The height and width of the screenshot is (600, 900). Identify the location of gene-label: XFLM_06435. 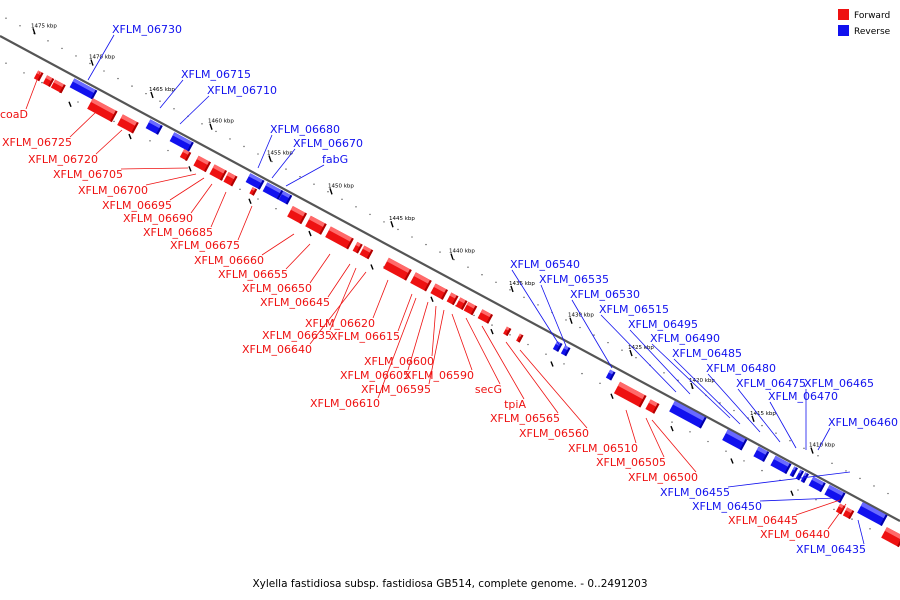
(831, 549).